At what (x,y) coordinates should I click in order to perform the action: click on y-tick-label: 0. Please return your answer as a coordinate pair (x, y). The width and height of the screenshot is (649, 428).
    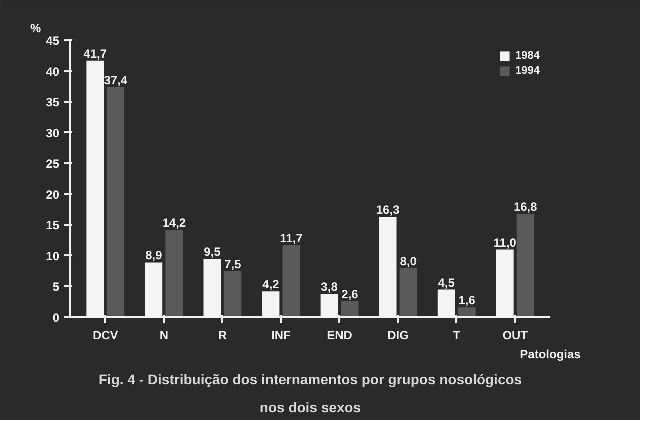
    Looking at the image, I should click on (56, 318).